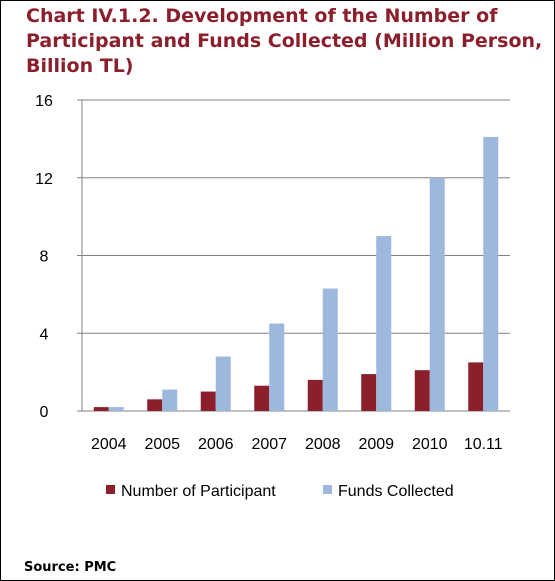 The width and height of the screenshot is (555, 581). What do you see at coordinates (483, 444) in the screenshot?
I see `x-tick-label: 10.11` at bounding box center [483, 444].